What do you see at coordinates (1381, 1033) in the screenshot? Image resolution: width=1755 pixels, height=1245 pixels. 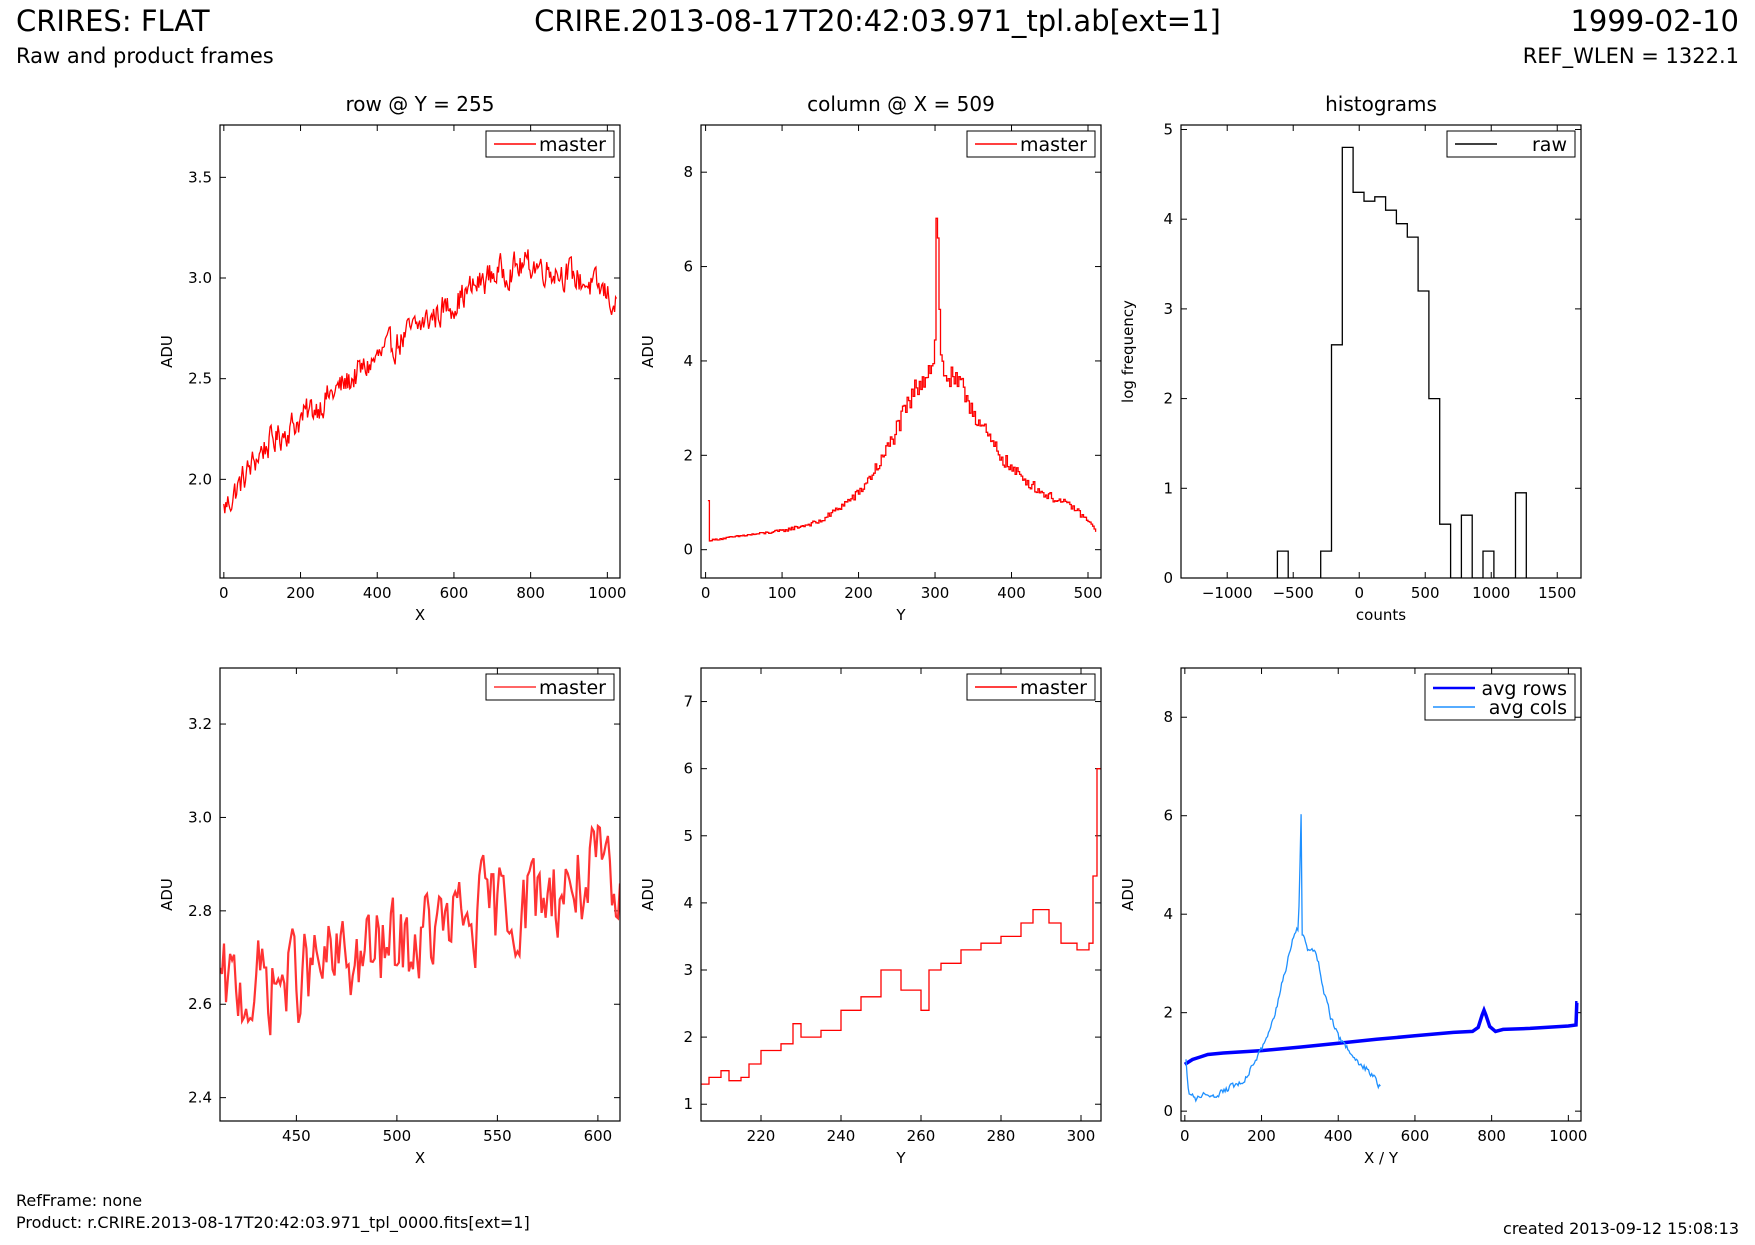 I see `series-avg-rows` at bounding box center [1381, 1033].